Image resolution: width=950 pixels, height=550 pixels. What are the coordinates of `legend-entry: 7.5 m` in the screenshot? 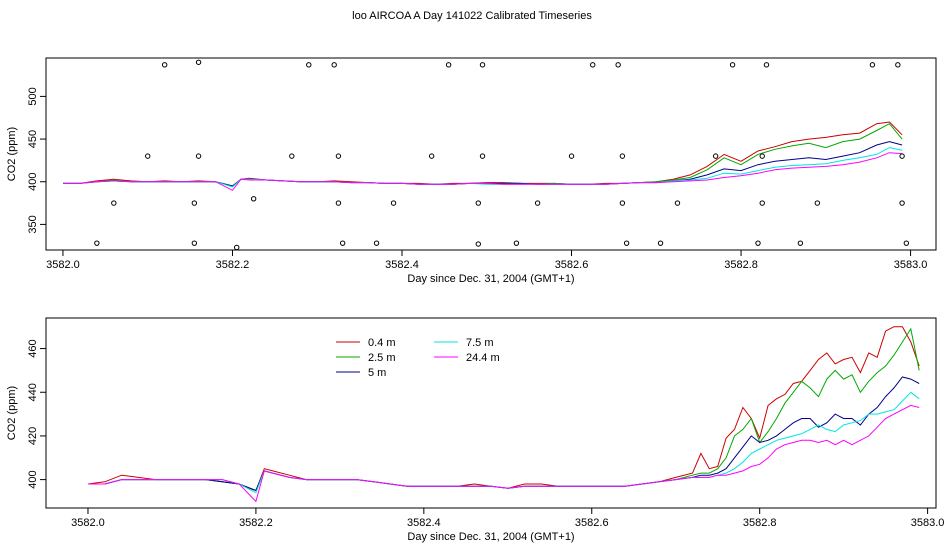 It's located at (480, 343).